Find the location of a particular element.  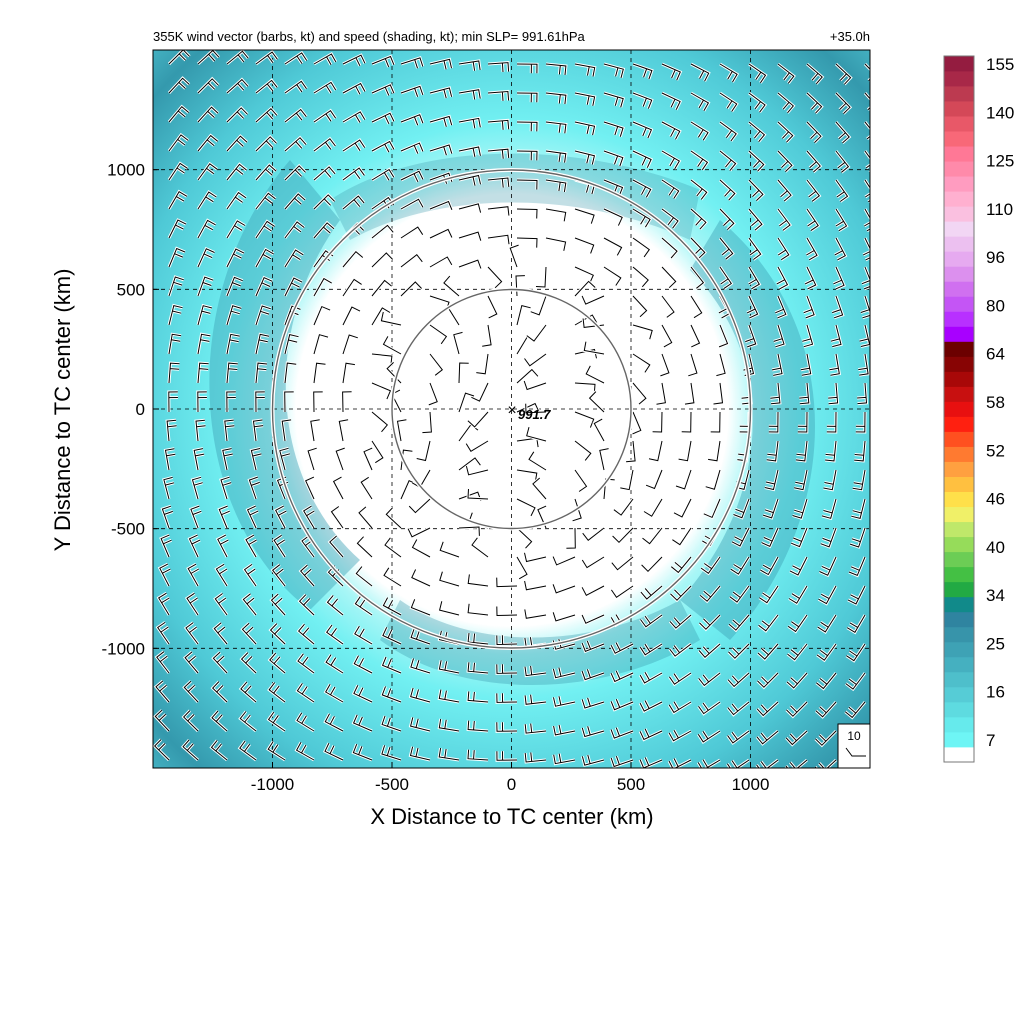

colorbar is located at coordinates (959, 409).